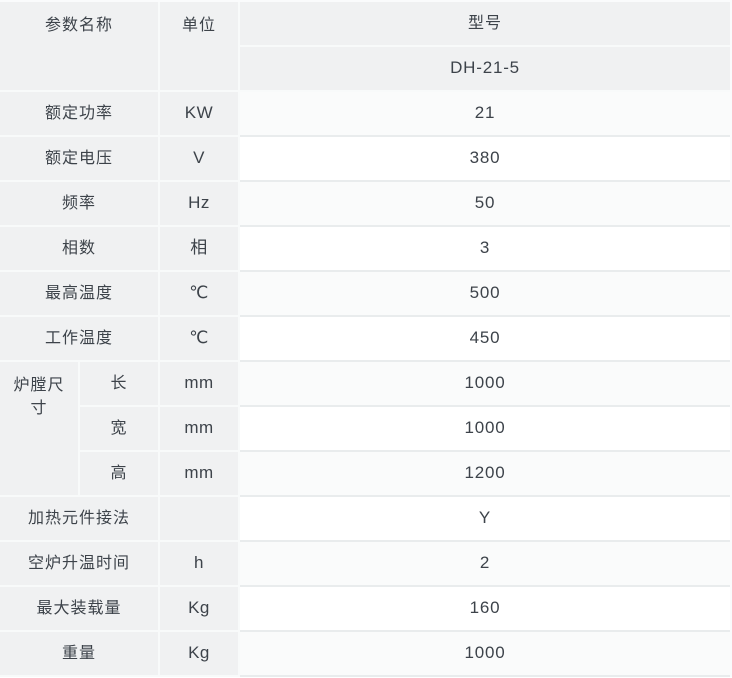  What do you see at coordinates (200, 159) in the screenshot?
I see `row-unit: V` at bounding box center [200, 159].